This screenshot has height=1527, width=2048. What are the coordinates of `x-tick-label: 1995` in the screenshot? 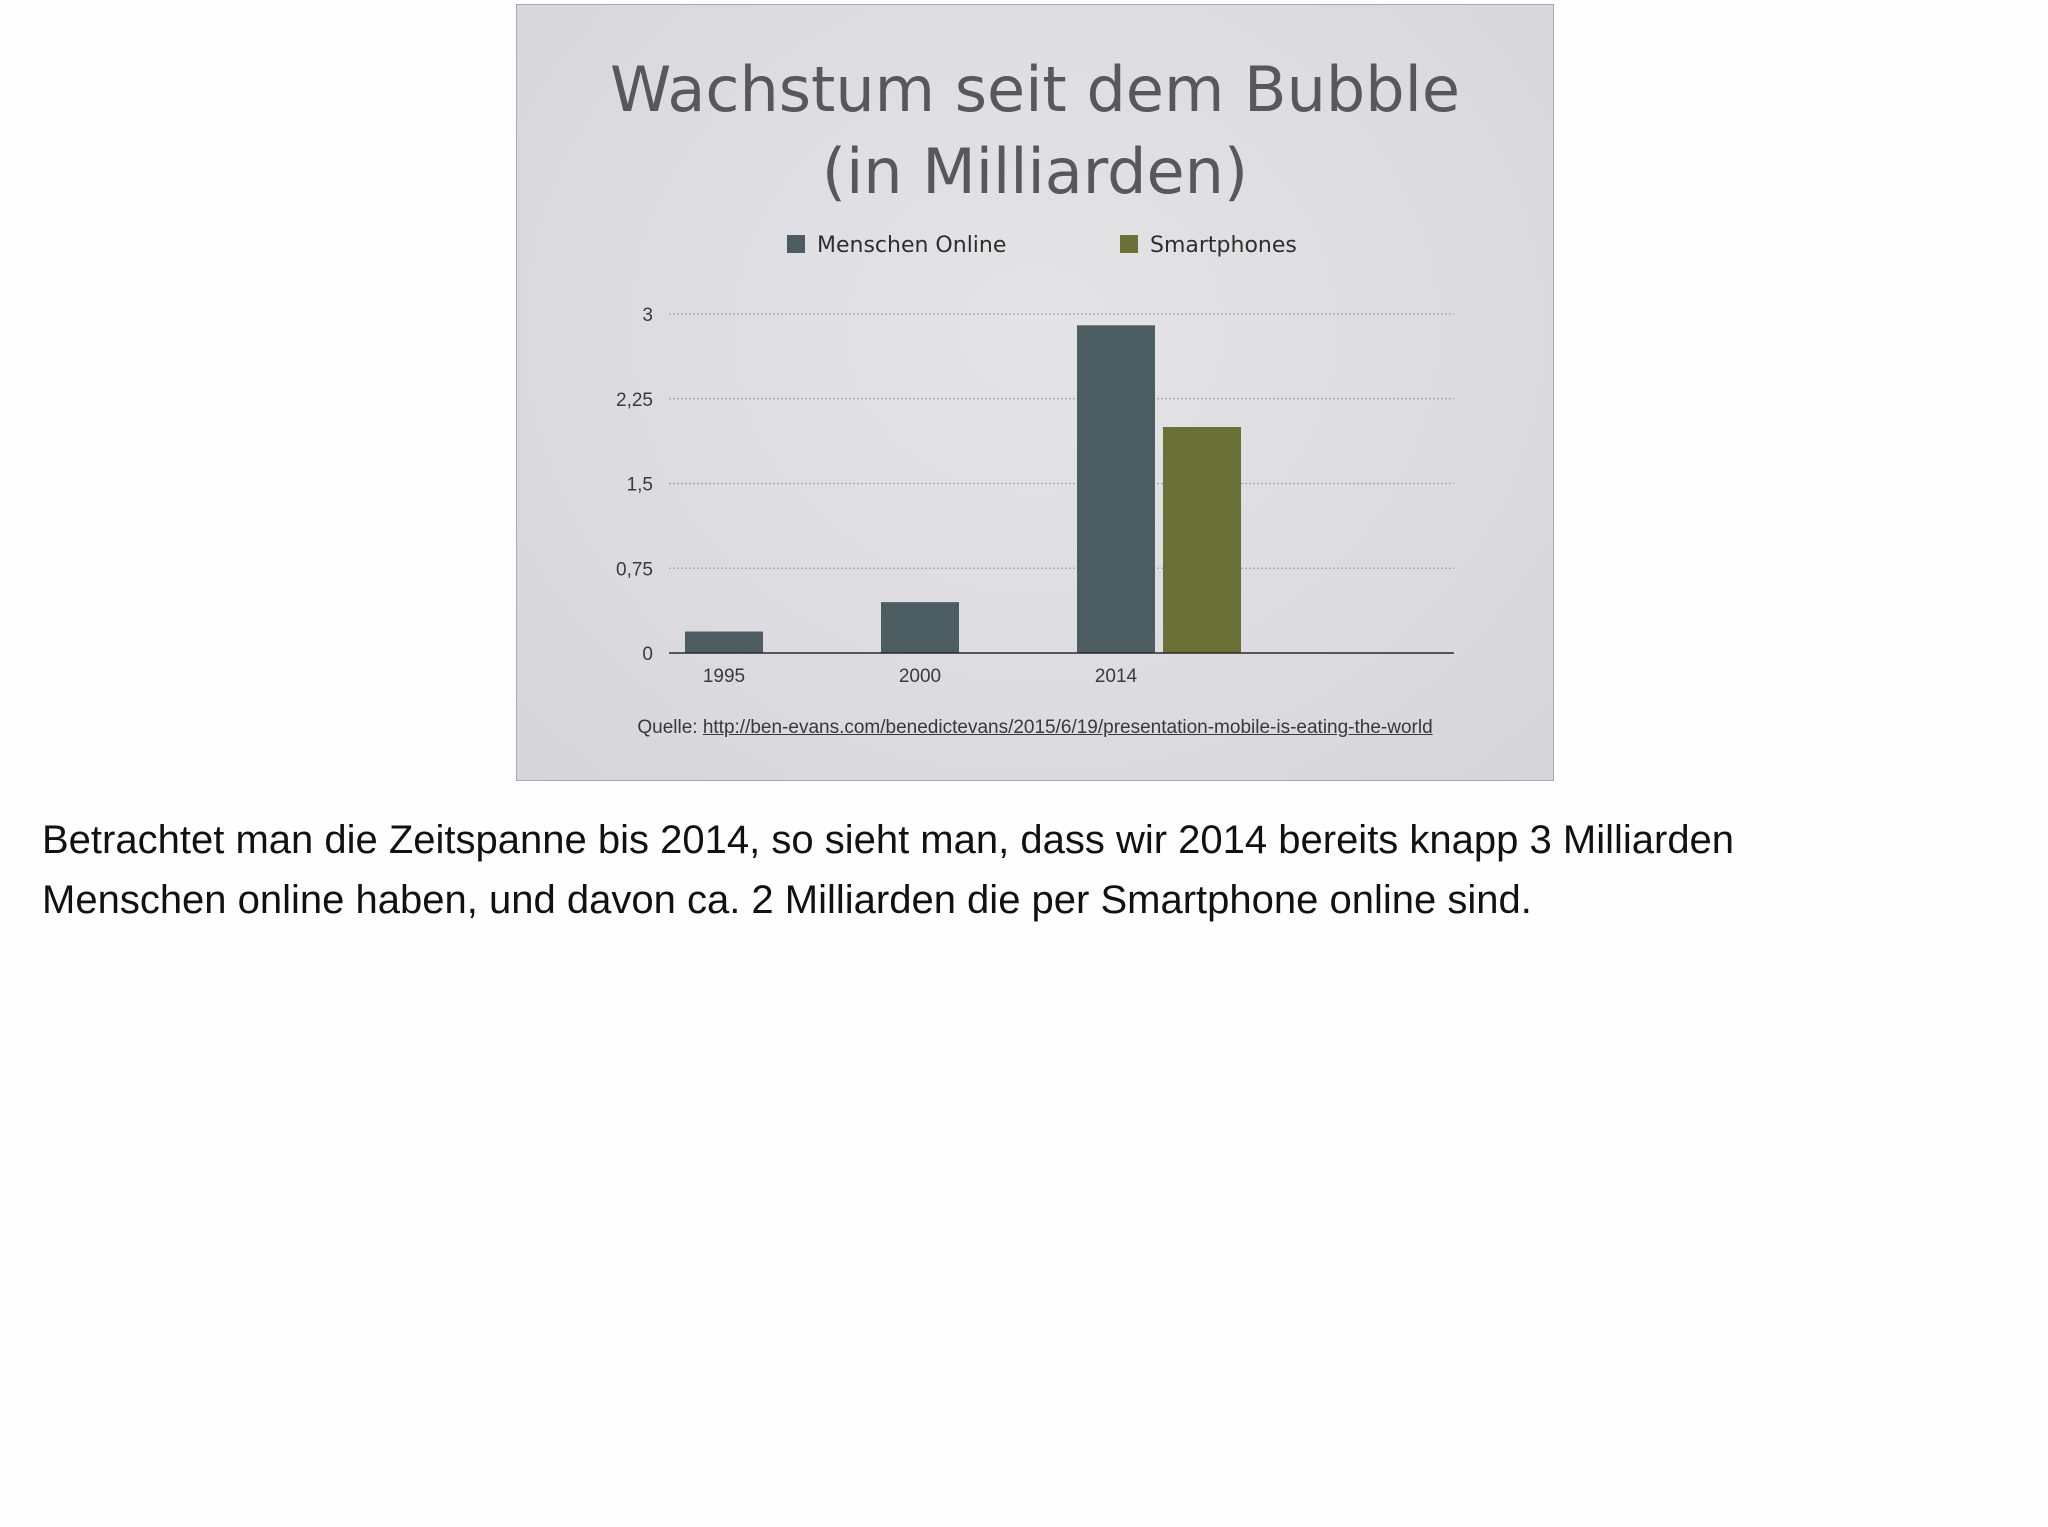 It's located at (724, 676).